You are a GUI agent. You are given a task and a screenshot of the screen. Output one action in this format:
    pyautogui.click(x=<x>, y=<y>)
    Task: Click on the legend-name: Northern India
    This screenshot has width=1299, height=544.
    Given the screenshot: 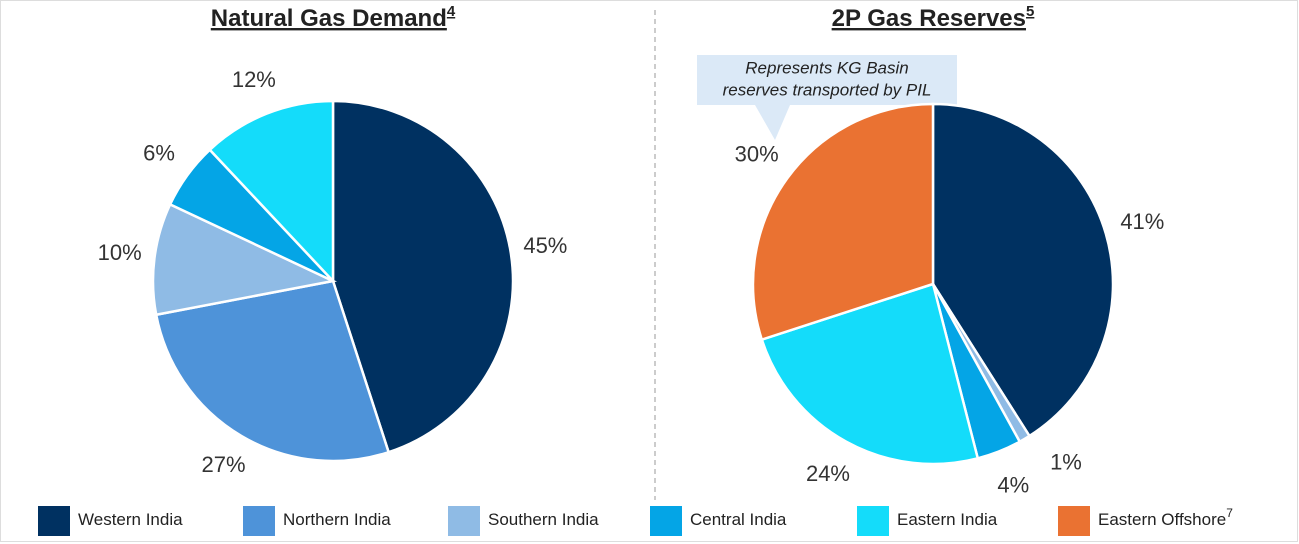 What is the action you would take?
    pyautogui.click(x=337, y=519)
    